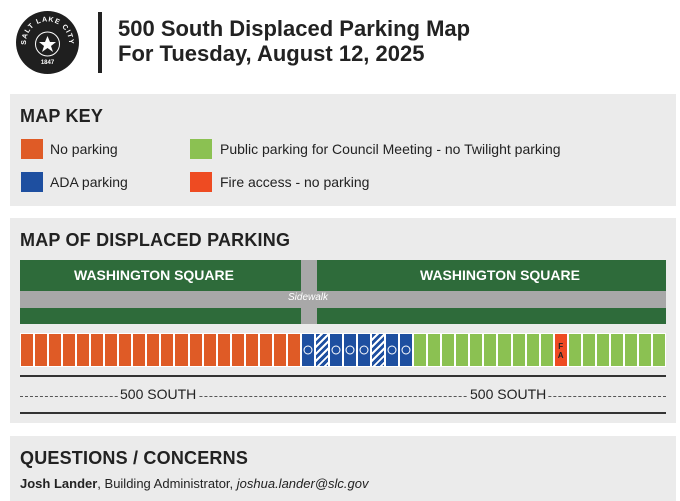 This screenshot has height=501, width=680. I want to click on sidewalk-vertical, so click(309, 292).